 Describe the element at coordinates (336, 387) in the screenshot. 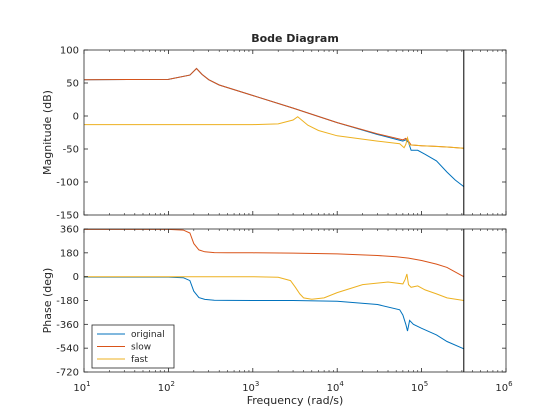

I see `x-tick-label: 10⁴` at that location.